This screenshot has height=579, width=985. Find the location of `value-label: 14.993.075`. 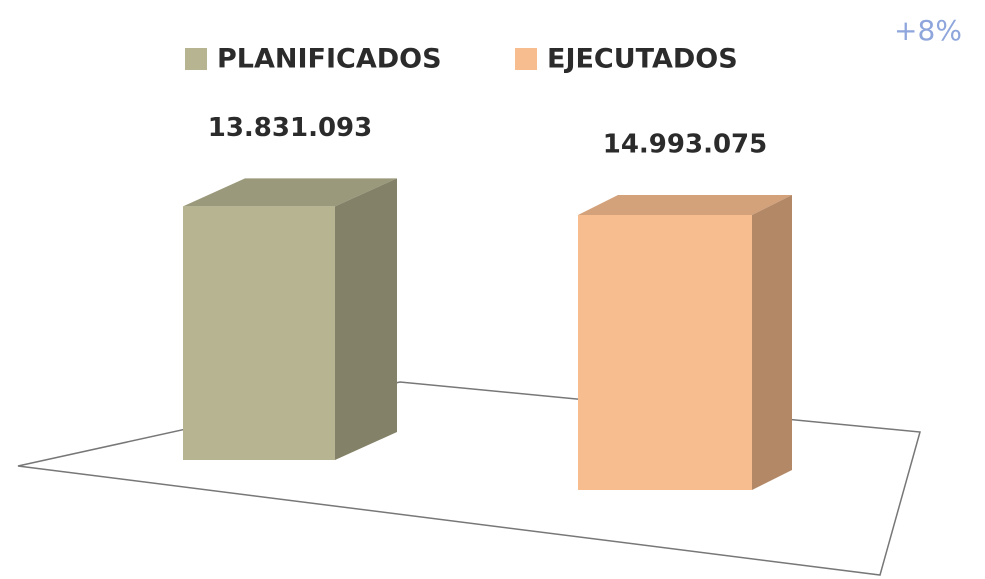

value-label: 14.993.075 is located at coordinates (685, 145).